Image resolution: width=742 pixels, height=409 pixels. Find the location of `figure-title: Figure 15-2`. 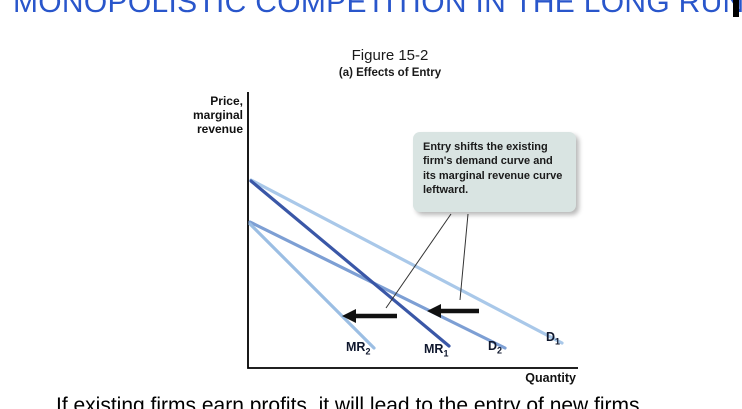

figure-title: Figure 15-2 is located at coordinates (390, 55).